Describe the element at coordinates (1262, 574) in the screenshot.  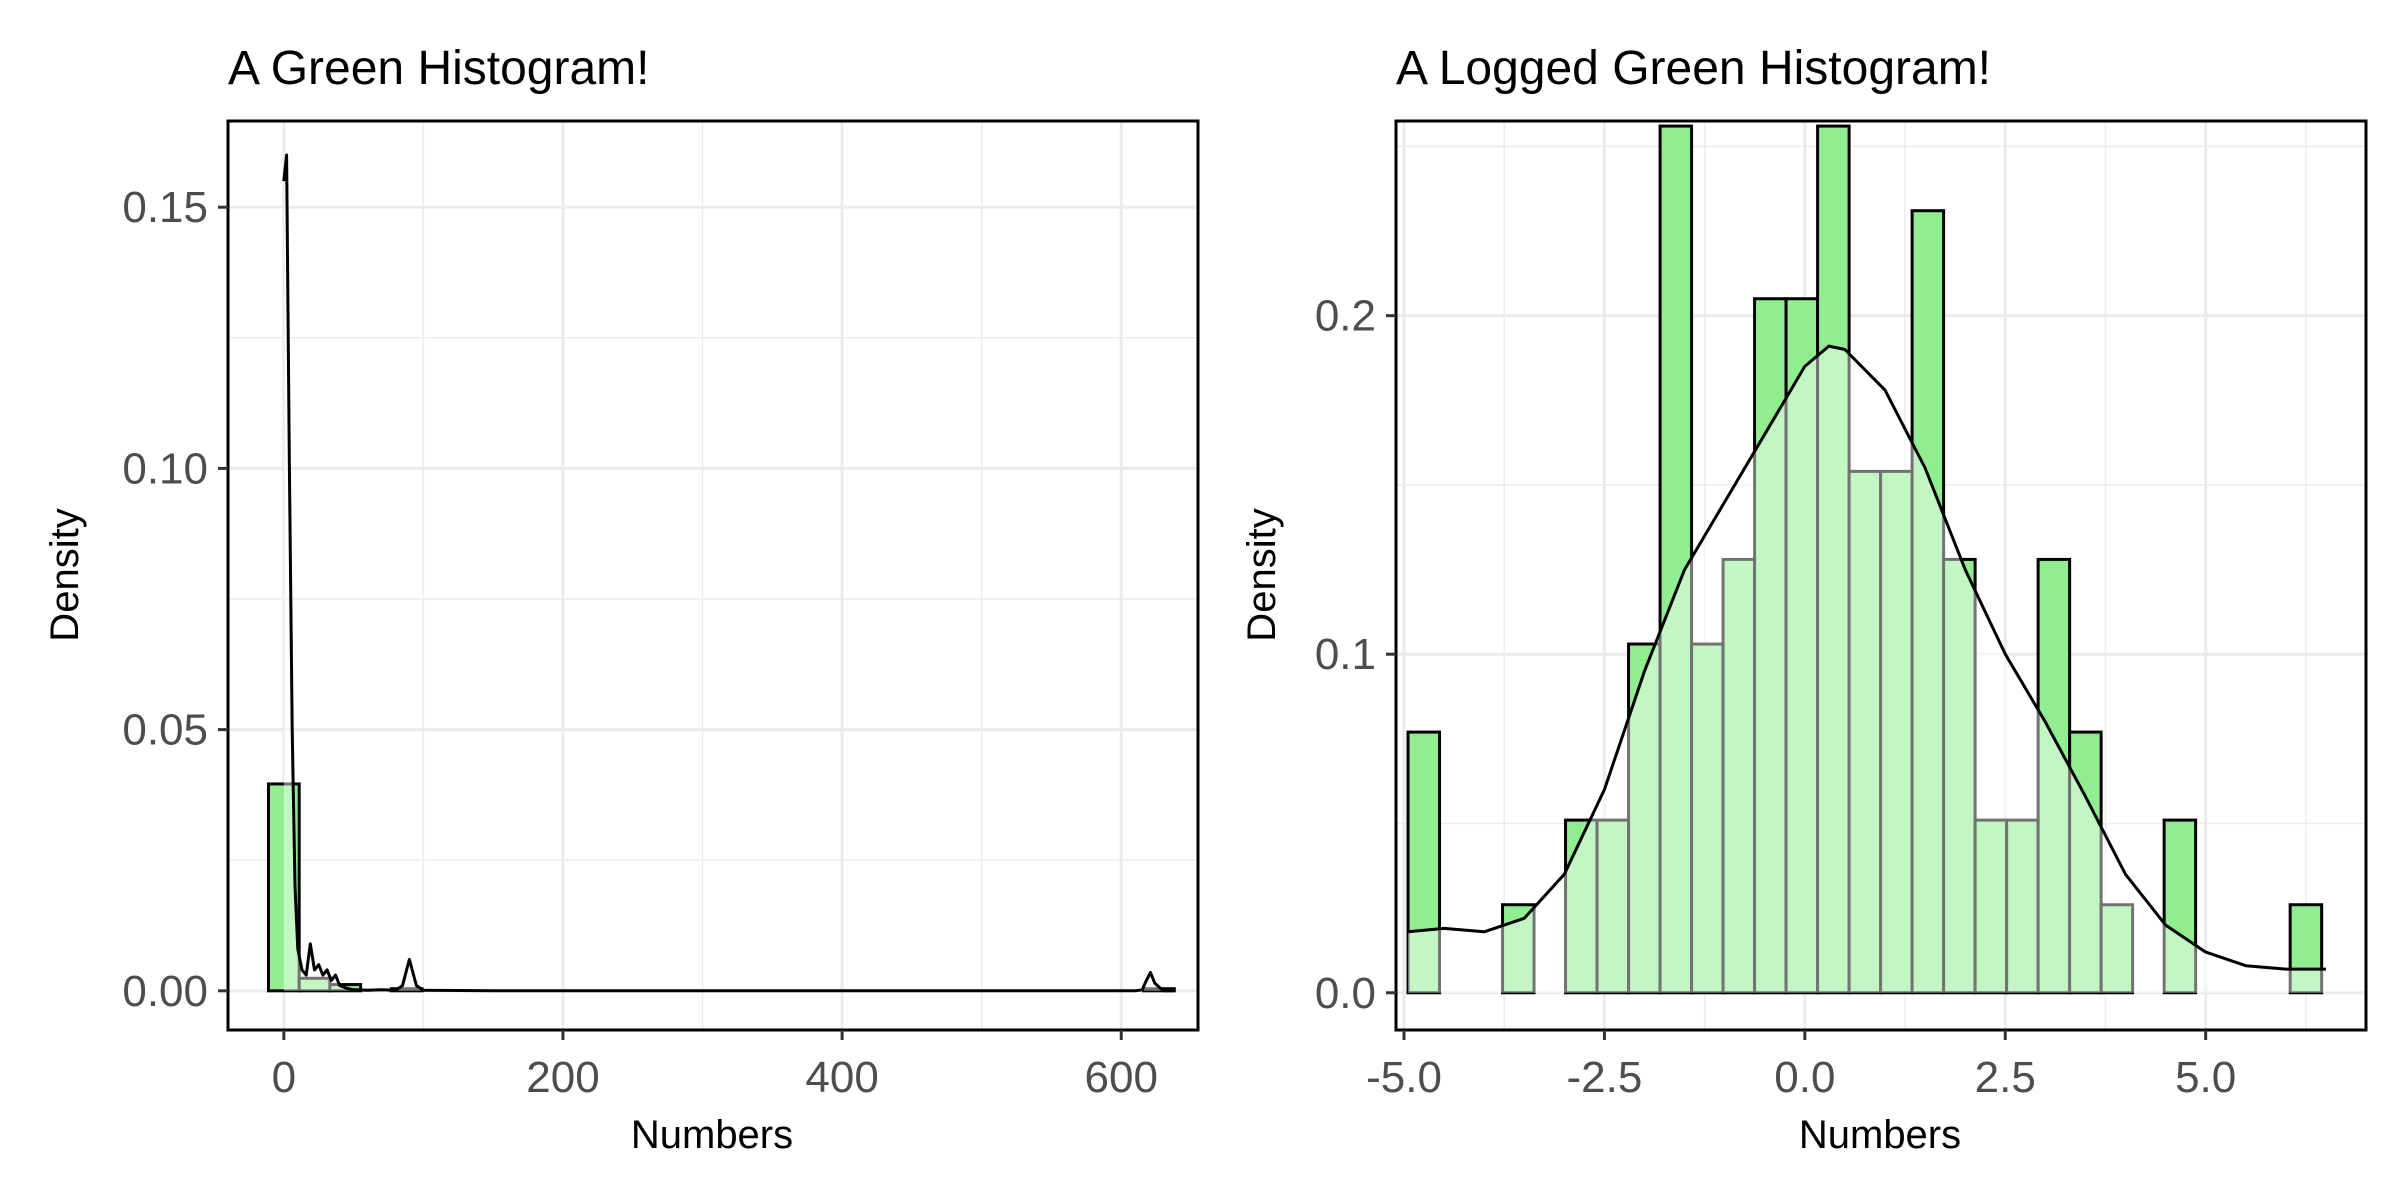
I see `right-y-axis-title: Density` at that location.